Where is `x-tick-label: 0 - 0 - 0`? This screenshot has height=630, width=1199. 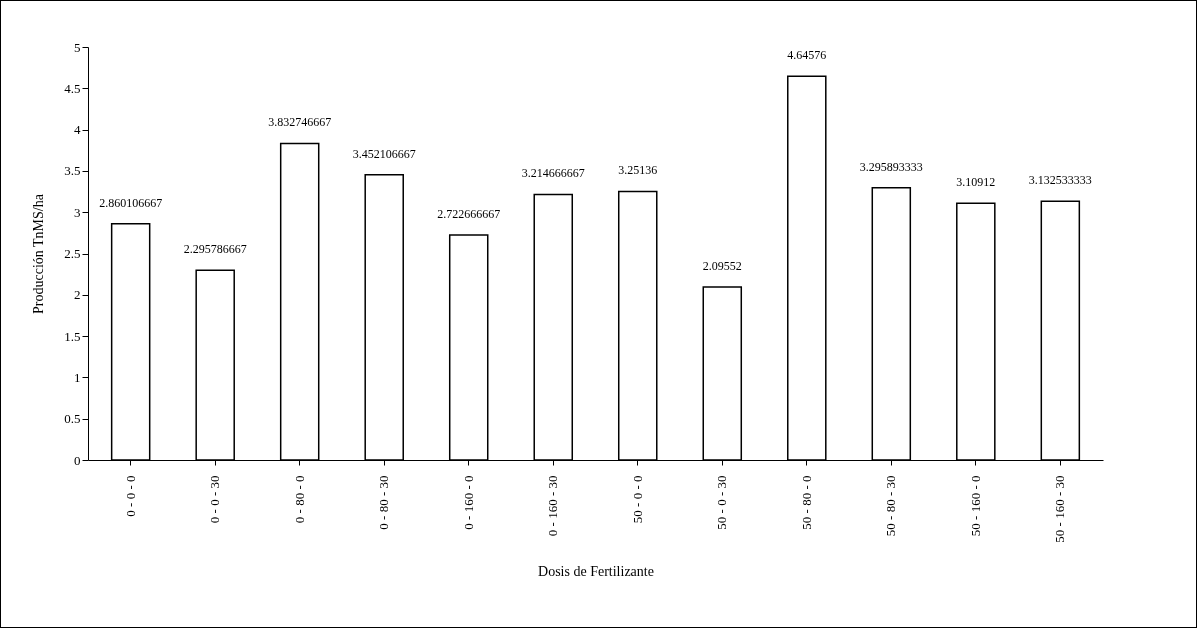 x-tick-label: 0 - 0 - 0 is located at coordinates (130, 496).